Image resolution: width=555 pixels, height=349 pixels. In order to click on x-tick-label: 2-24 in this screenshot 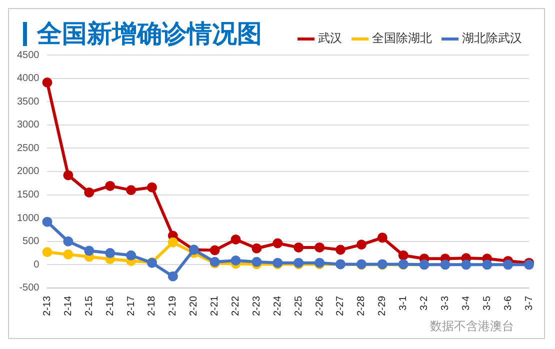, I will do `click(278, 306)`.